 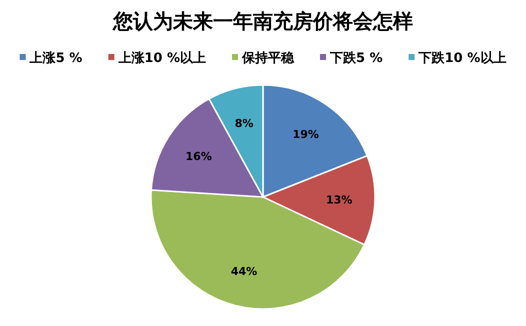 I want to click on legend-label: 下跌10 %以上, so click(x=462, y=58).